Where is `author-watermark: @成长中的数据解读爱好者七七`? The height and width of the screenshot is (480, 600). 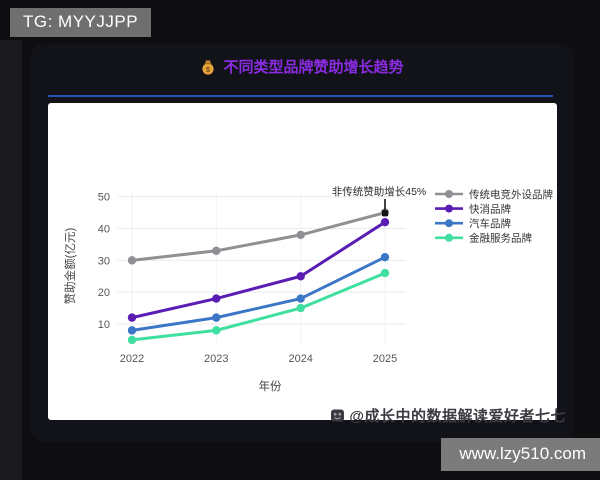
author-watermark: @成长中的数据解读爱好者七七 is located at coordinates (448, 415).